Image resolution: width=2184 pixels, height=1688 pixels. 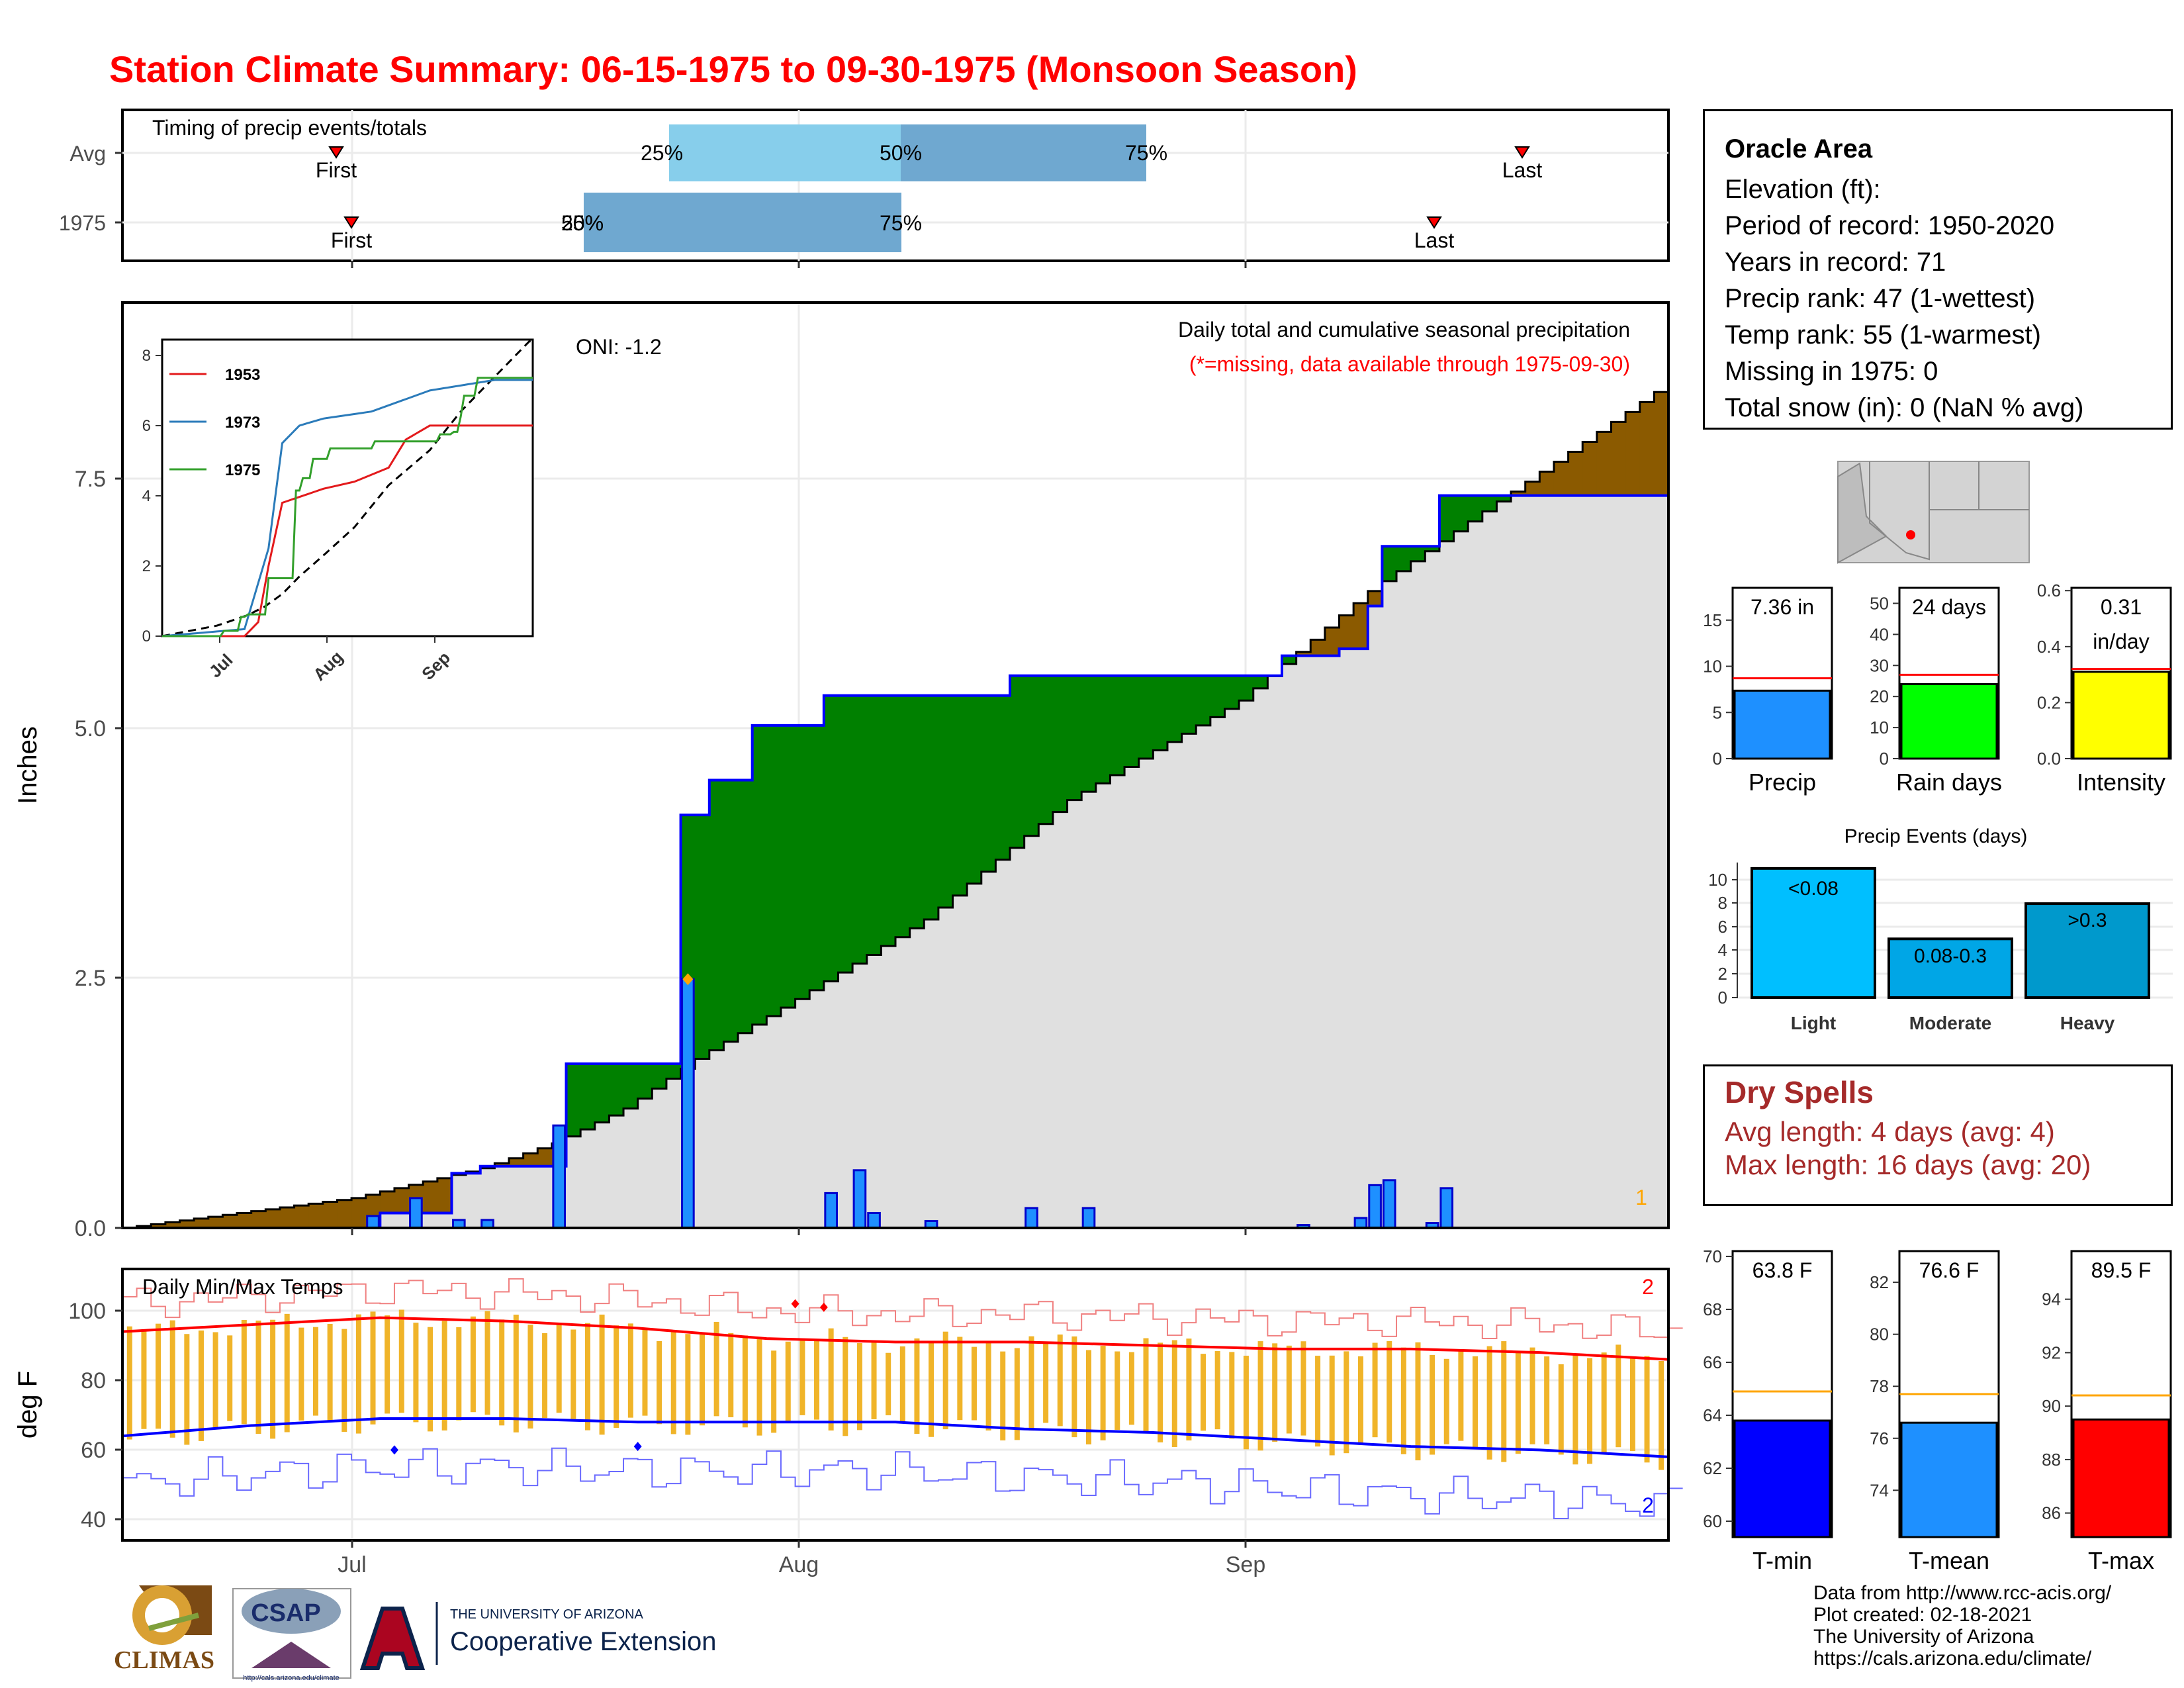 I want to click on avg-p50-label: 50%, so click(x=901, y=153).